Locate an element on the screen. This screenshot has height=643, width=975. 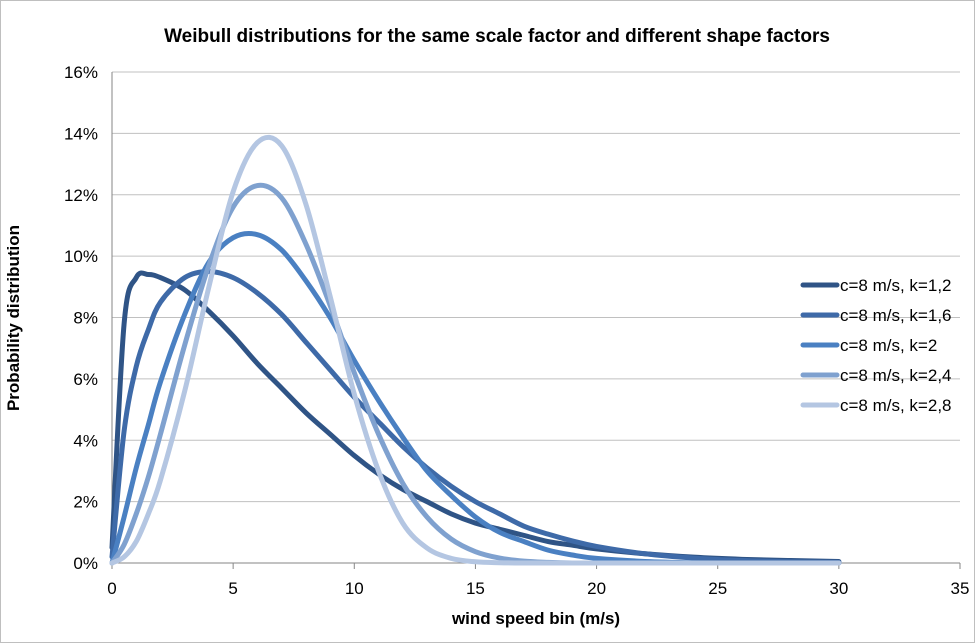
y-tick-label: 6% is located at coordinates (85, 379).